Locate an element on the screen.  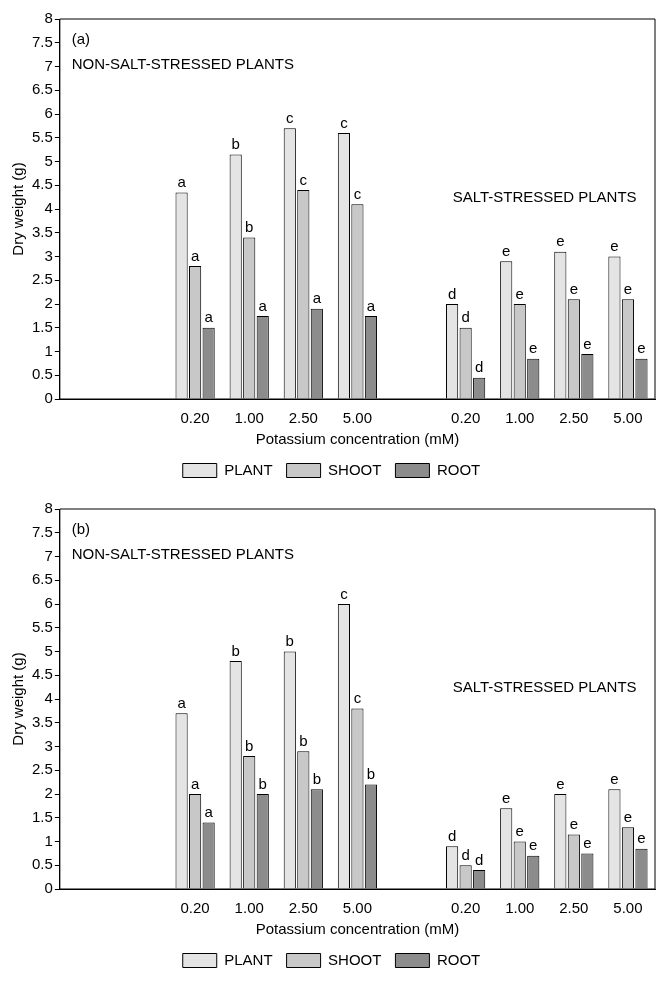
annotation: (b) is located at coordinates (81, 528).